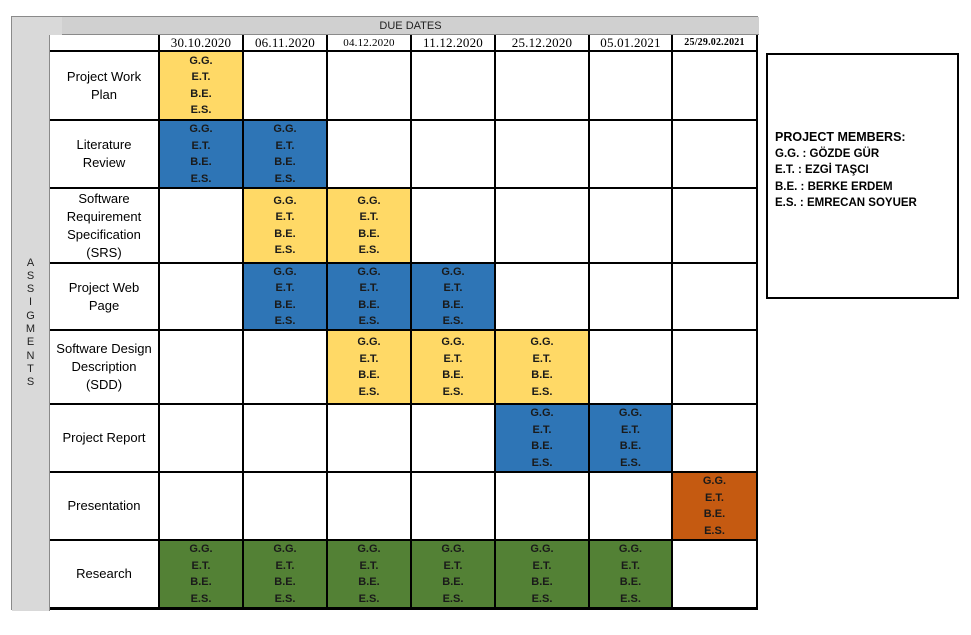 Image resolution: width=971 pixels, height=635 pixels. What do you see at coordinates (543, 43) in the screenshot?
I see `date-header: 25.12.2020` at bounding box center [543, 43].